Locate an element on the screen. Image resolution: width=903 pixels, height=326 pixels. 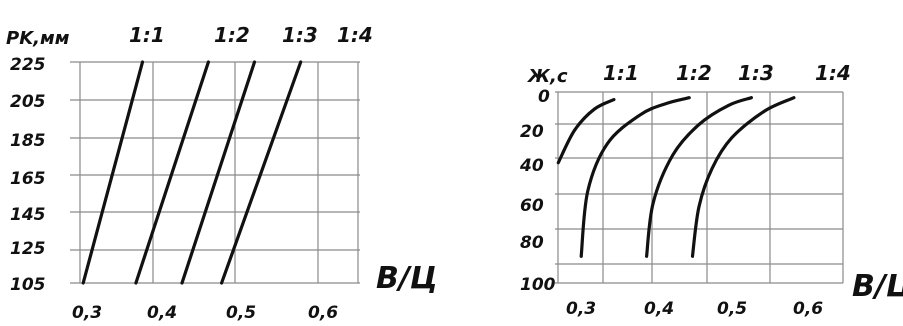
stiffness-x-tick-label: 0,5 is located at coordinates (732, 309).